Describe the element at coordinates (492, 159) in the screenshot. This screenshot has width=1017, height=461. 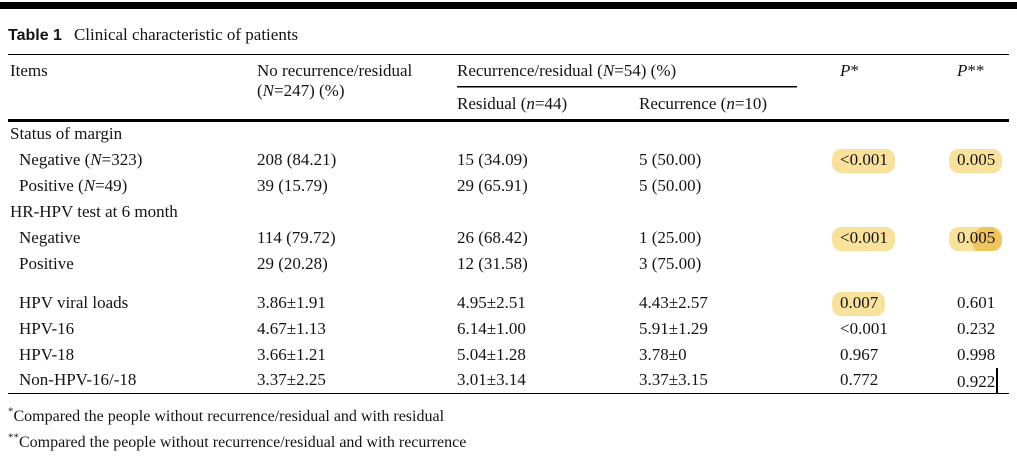
I see `cell-residual: 15 (34.09)` at that location.